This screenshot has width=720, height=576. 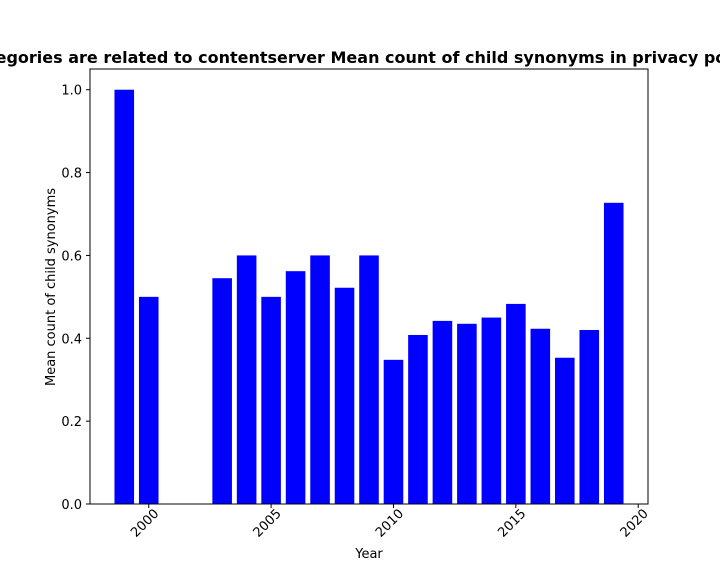 I want to click on y-tick-label-0.6: 0.6, so click(x=71, y=256).